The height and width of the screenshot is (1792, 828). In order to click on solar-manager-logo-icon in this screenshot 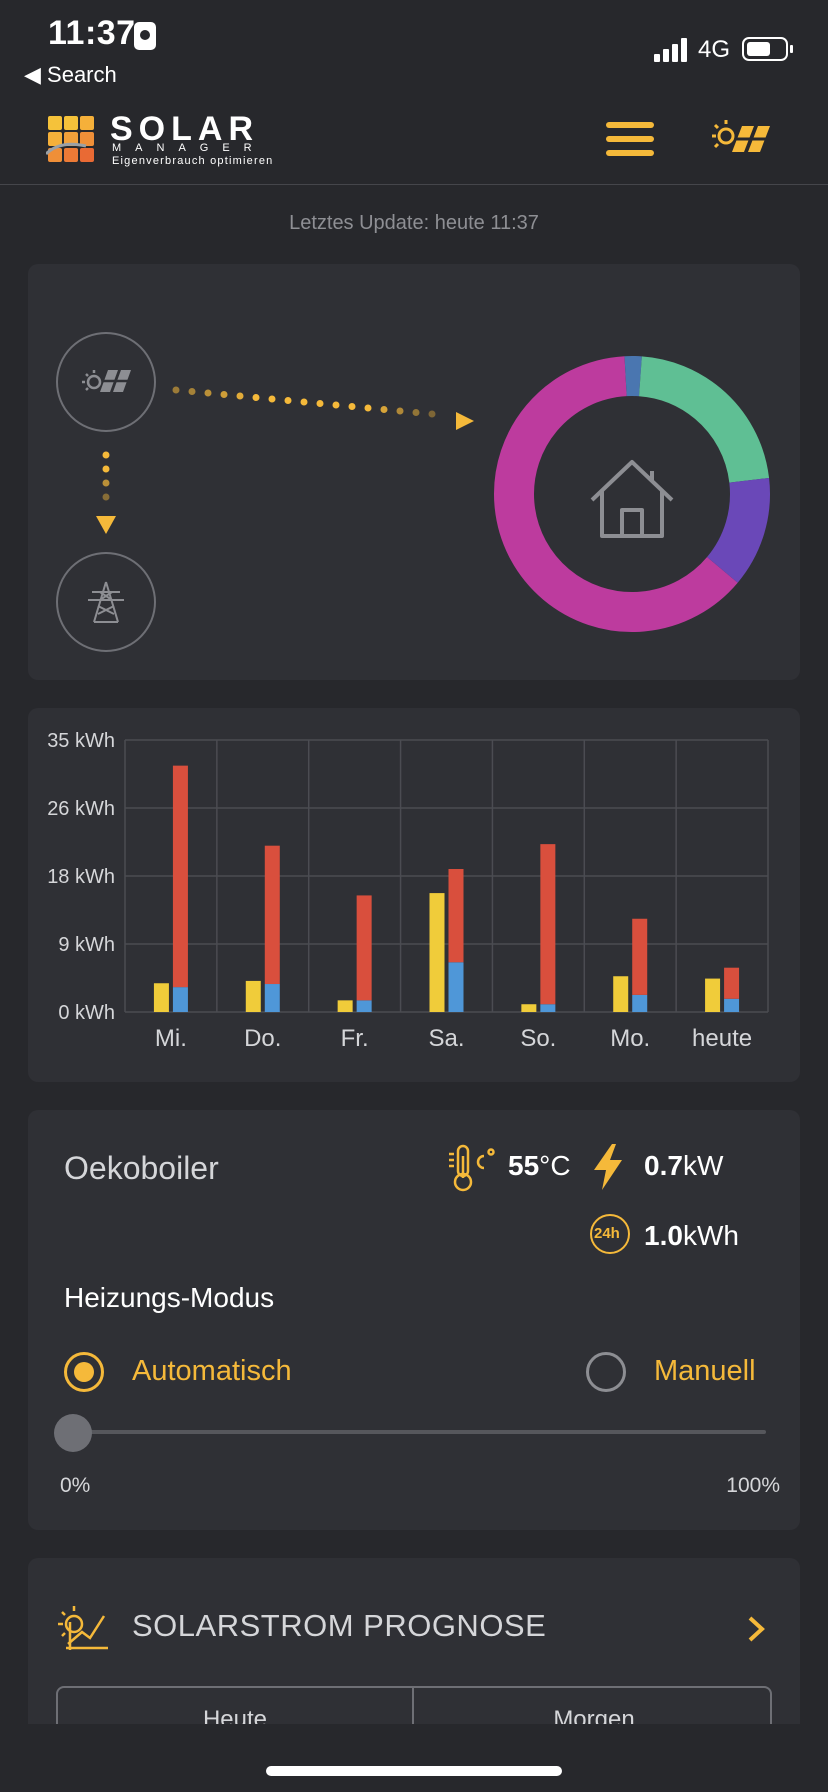, I will do `click(70, 139)`.